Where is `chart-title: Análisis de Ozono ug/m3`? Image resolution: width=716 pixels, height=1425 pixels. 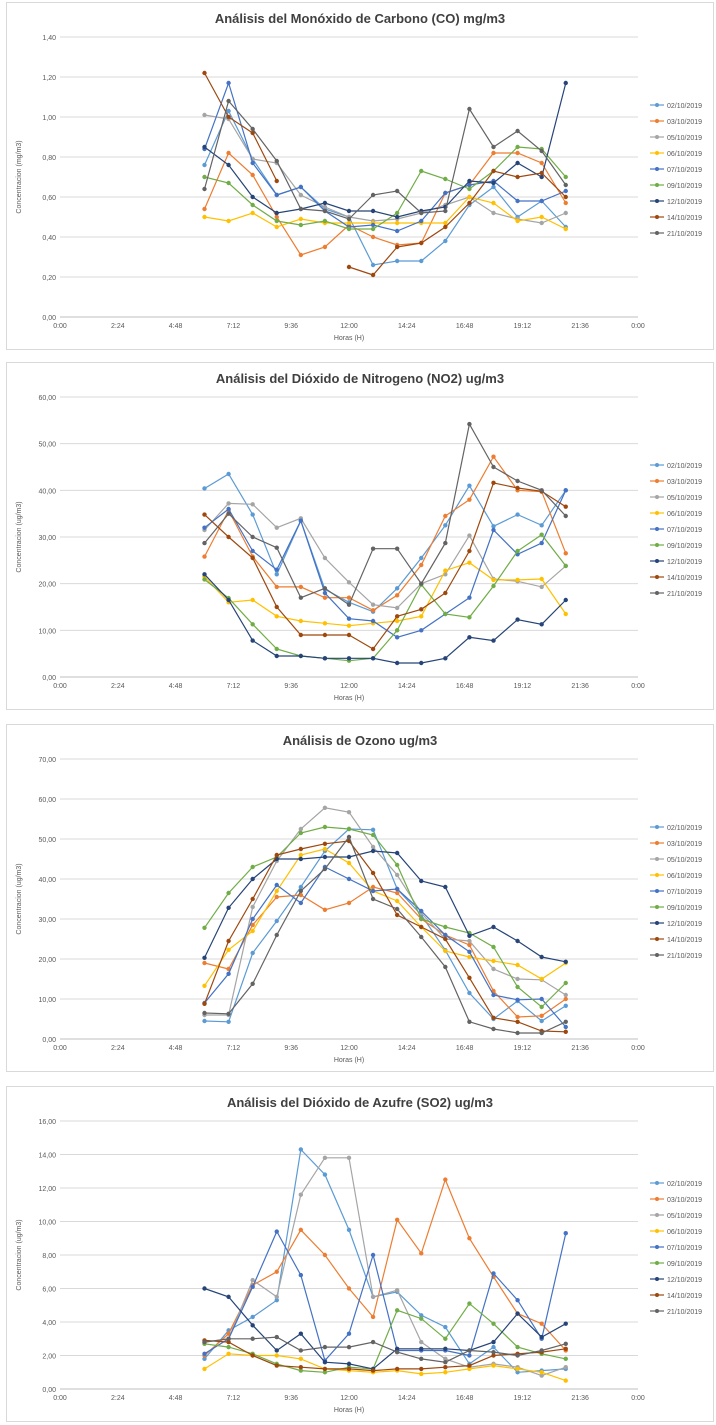
chart-title: Análisis de Ozono ug/m3 is located at coordinates (360, 740).